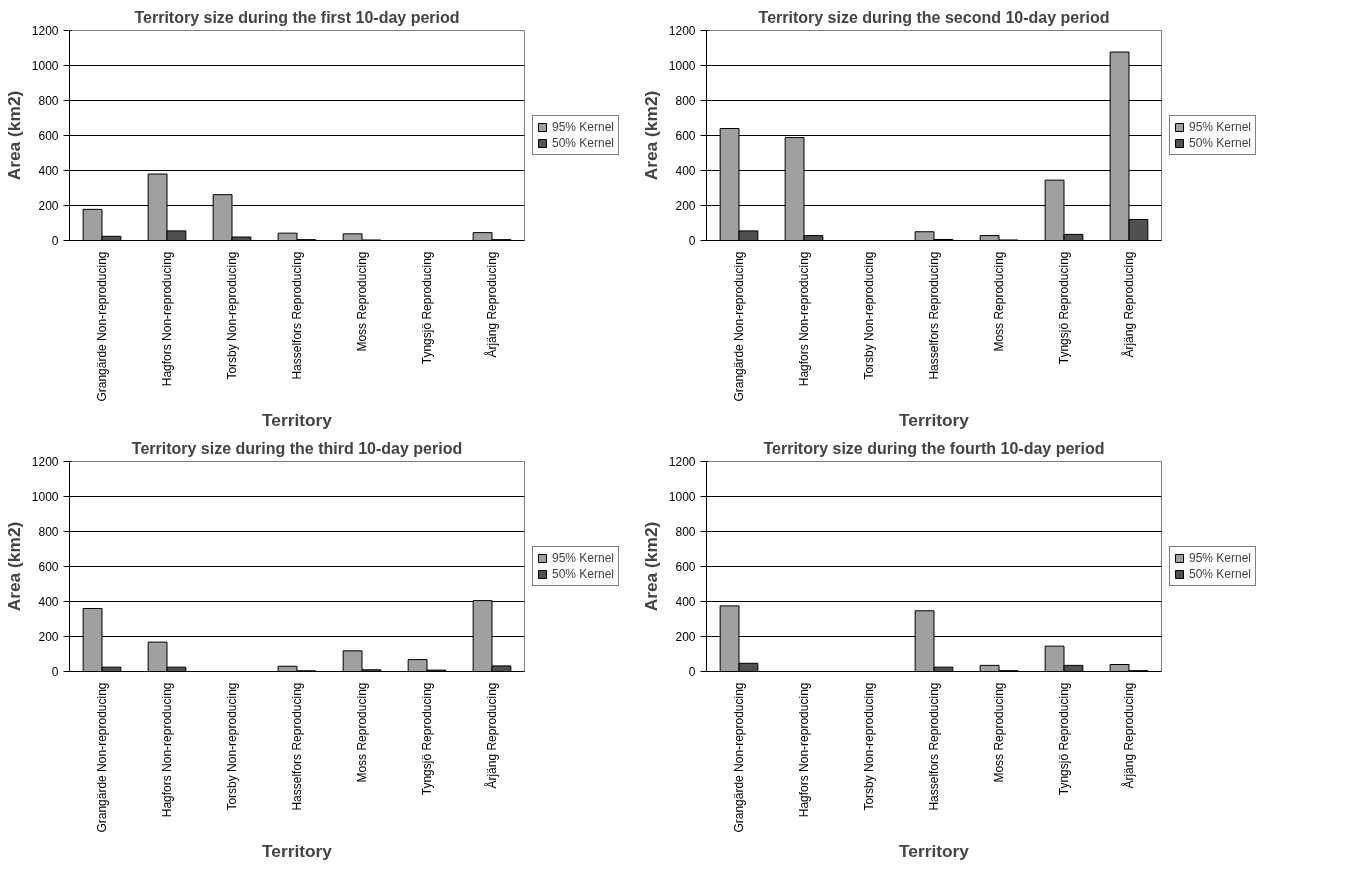 This screenshot has width=1367, height=886. What do you see at coordinates (297, 448) in the screenshot?
I see `chart-title: Territory size during the third 10-day period` at bounding box center [297, 448].